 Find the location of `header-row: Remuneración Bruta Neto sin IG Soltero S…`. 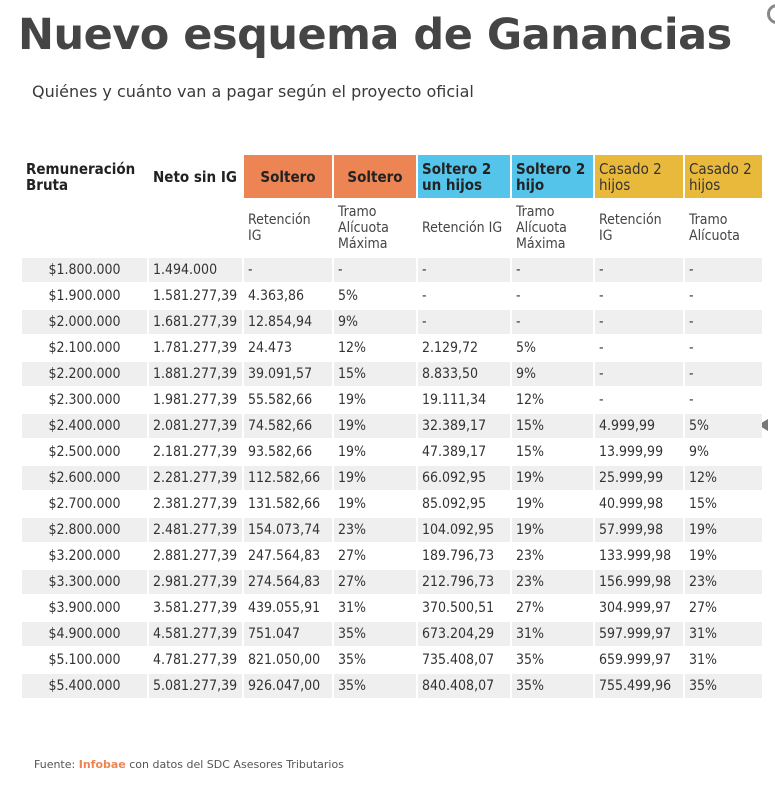

header-row: Remuneración Bruta Neto sin IG Soltero S… is located at coordinates (392, 176).